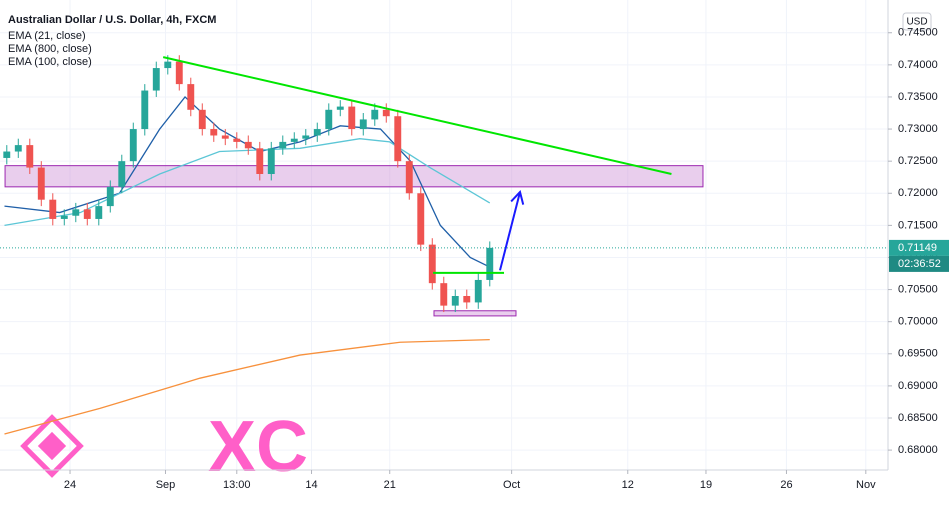 The width and height of the screenshot is (950, 505). What do you see at coordinates (918, 65) in the screenshot?
I see `y-tick-label: 0.74000` at bounding box center [918, 65].